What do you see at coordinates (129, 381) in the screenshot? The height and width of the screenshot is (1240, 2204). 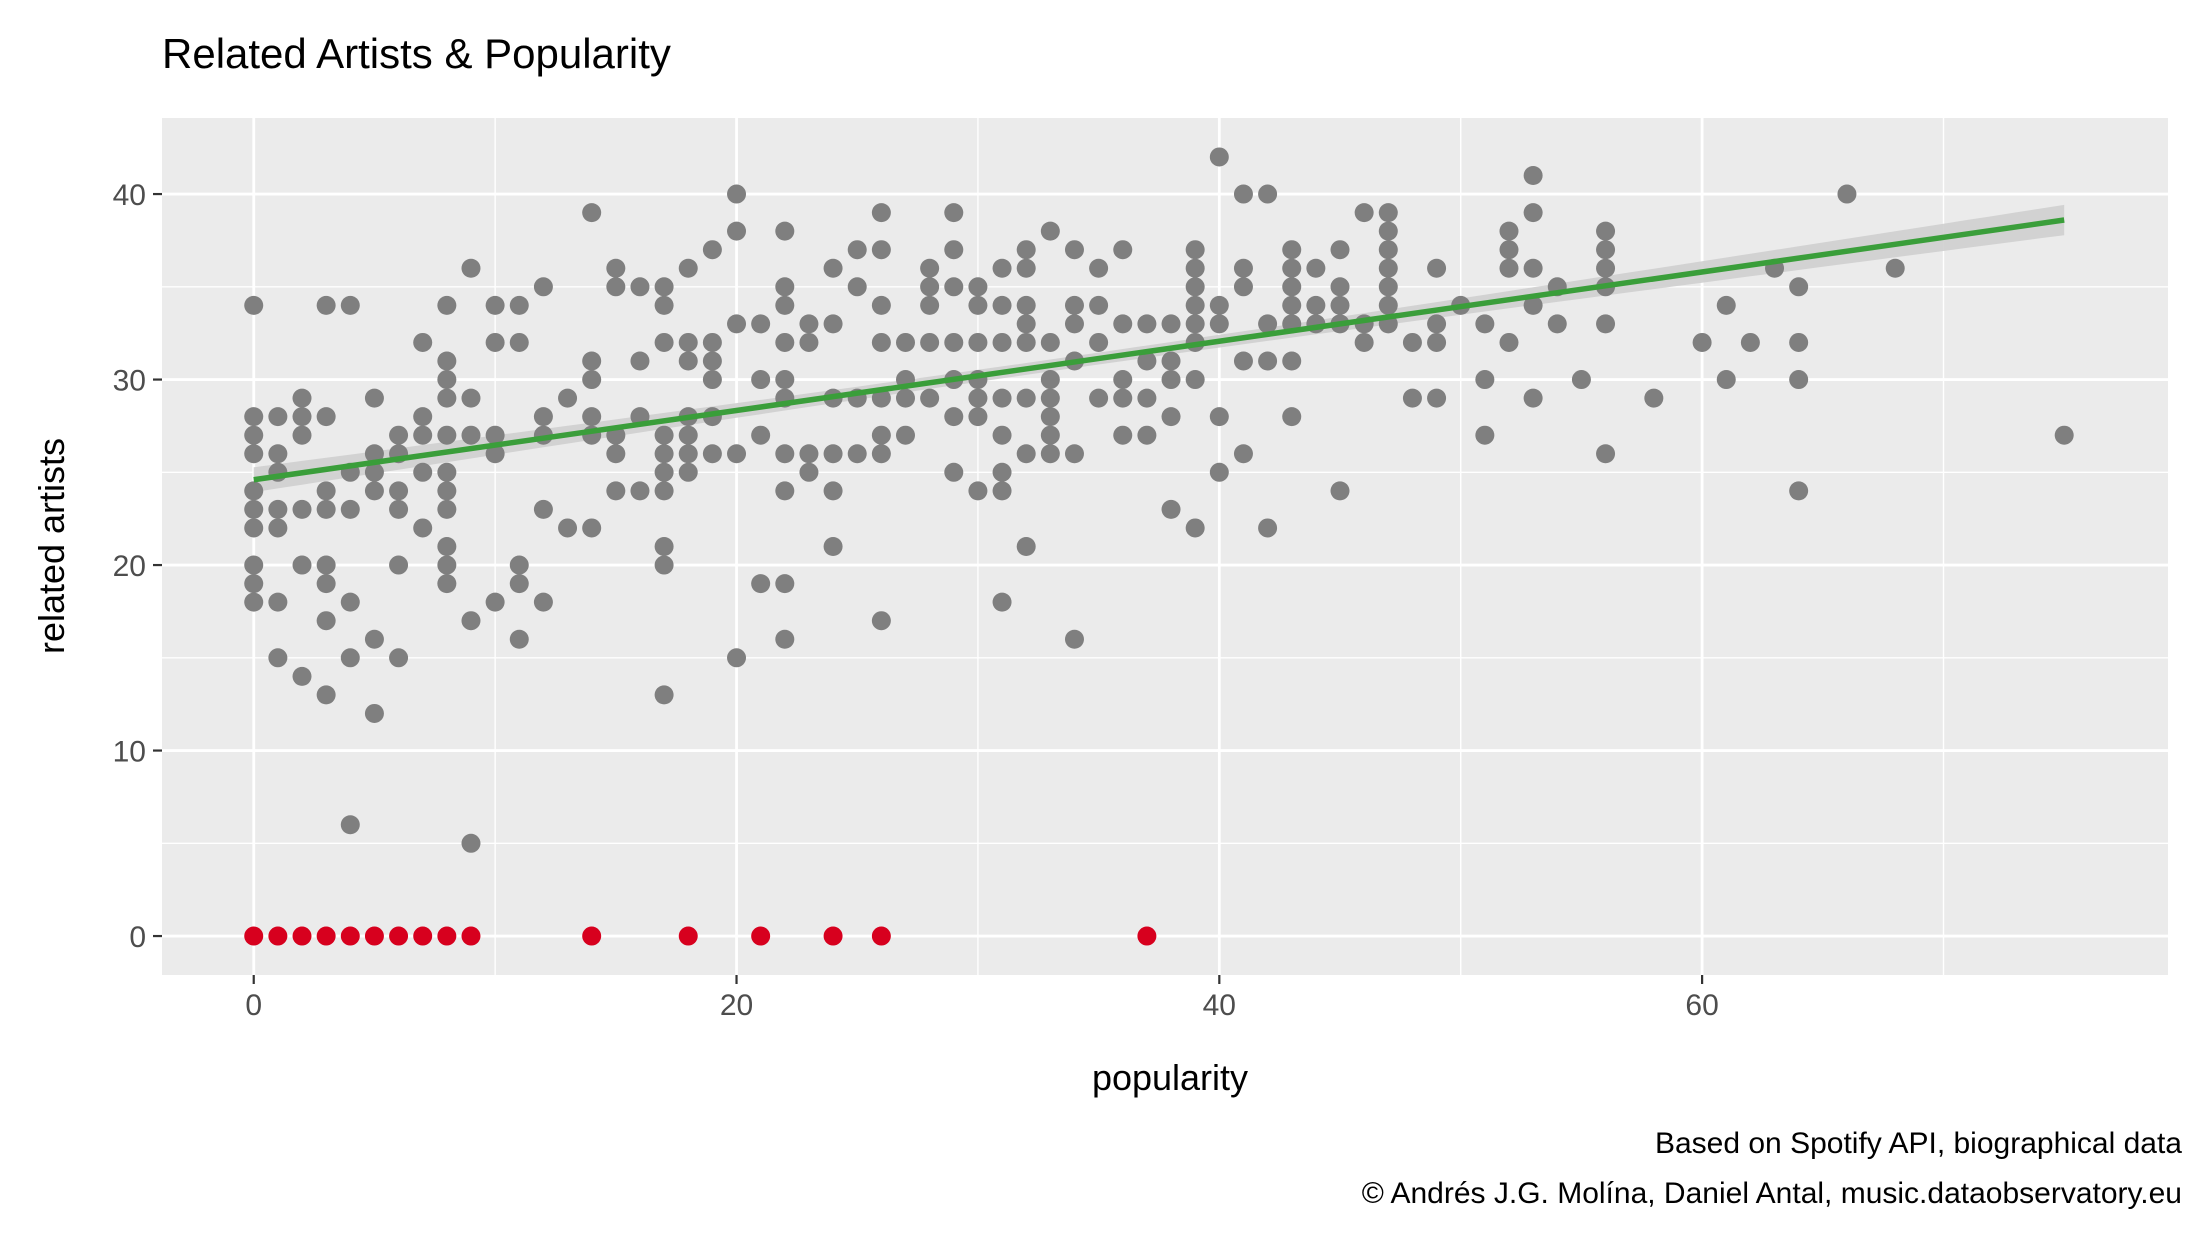 I see `y-tick-label: 30` at bounding box center [129, 381].